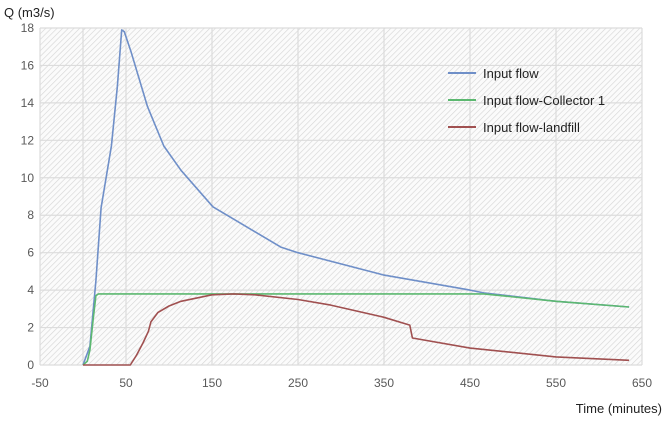 This screenshot has width=665, height=422. I want to click on x-tick-label: -50, so click(40, 383).